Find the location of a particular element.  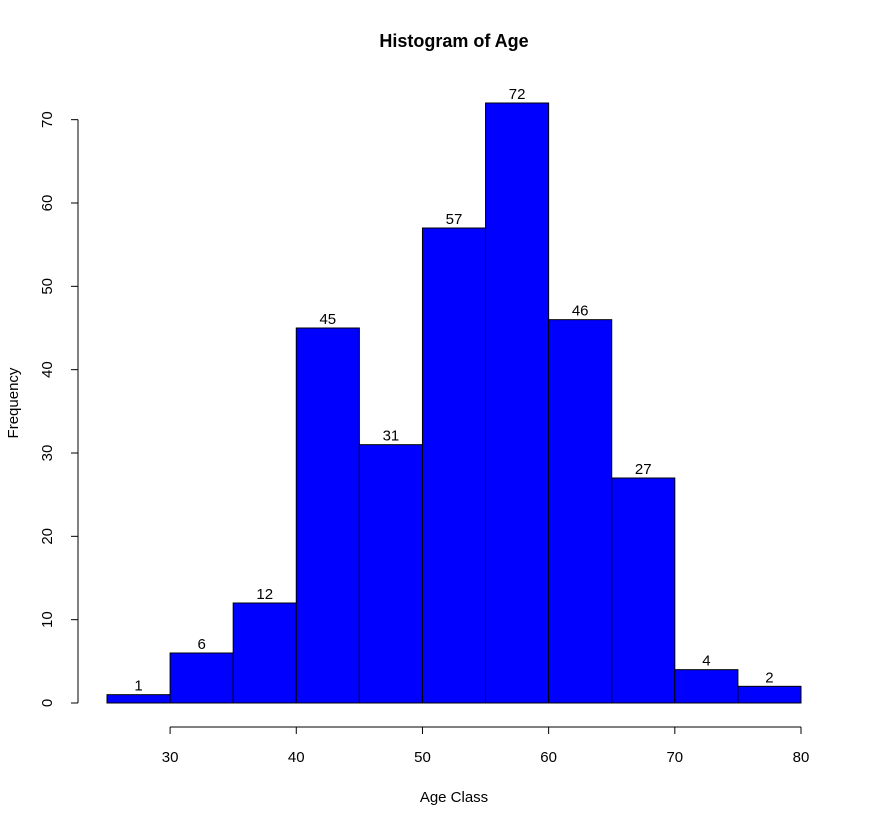

y-tick-label: 70 is located at coordinates (47, 119).